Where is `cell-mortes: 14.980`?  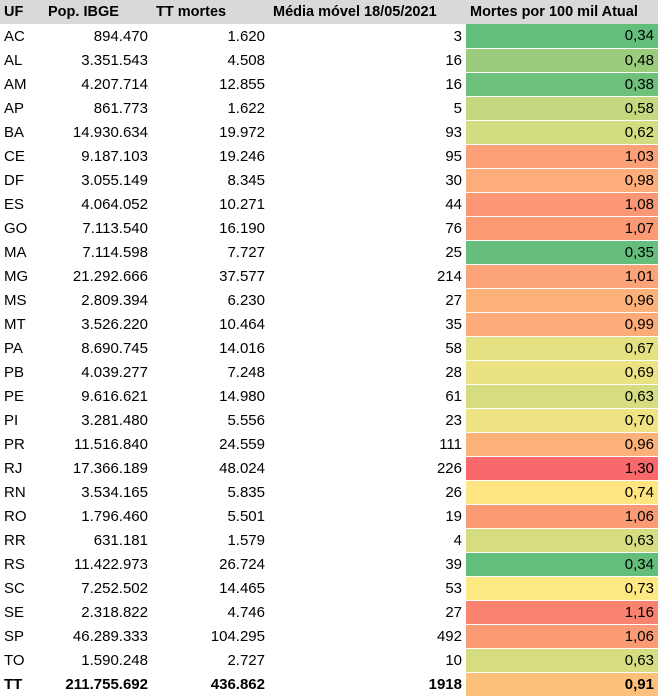
cell-mortes: 14.980 is located at coordinates (242, 396).